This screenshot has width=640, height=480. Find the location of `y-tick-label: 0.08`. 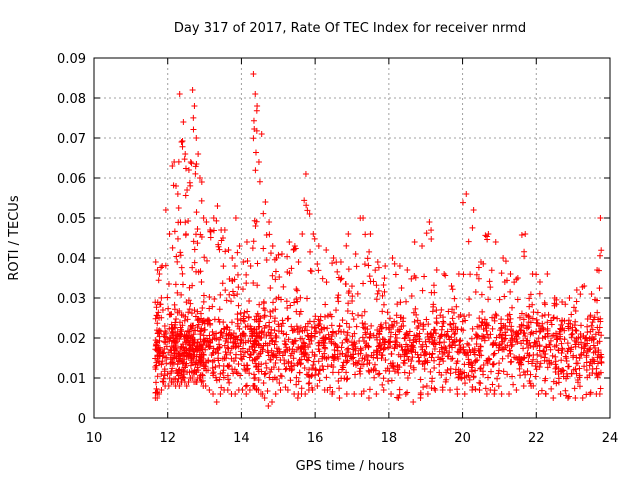

y-tick-label: 0.08 is located at coordinates (71, 99).